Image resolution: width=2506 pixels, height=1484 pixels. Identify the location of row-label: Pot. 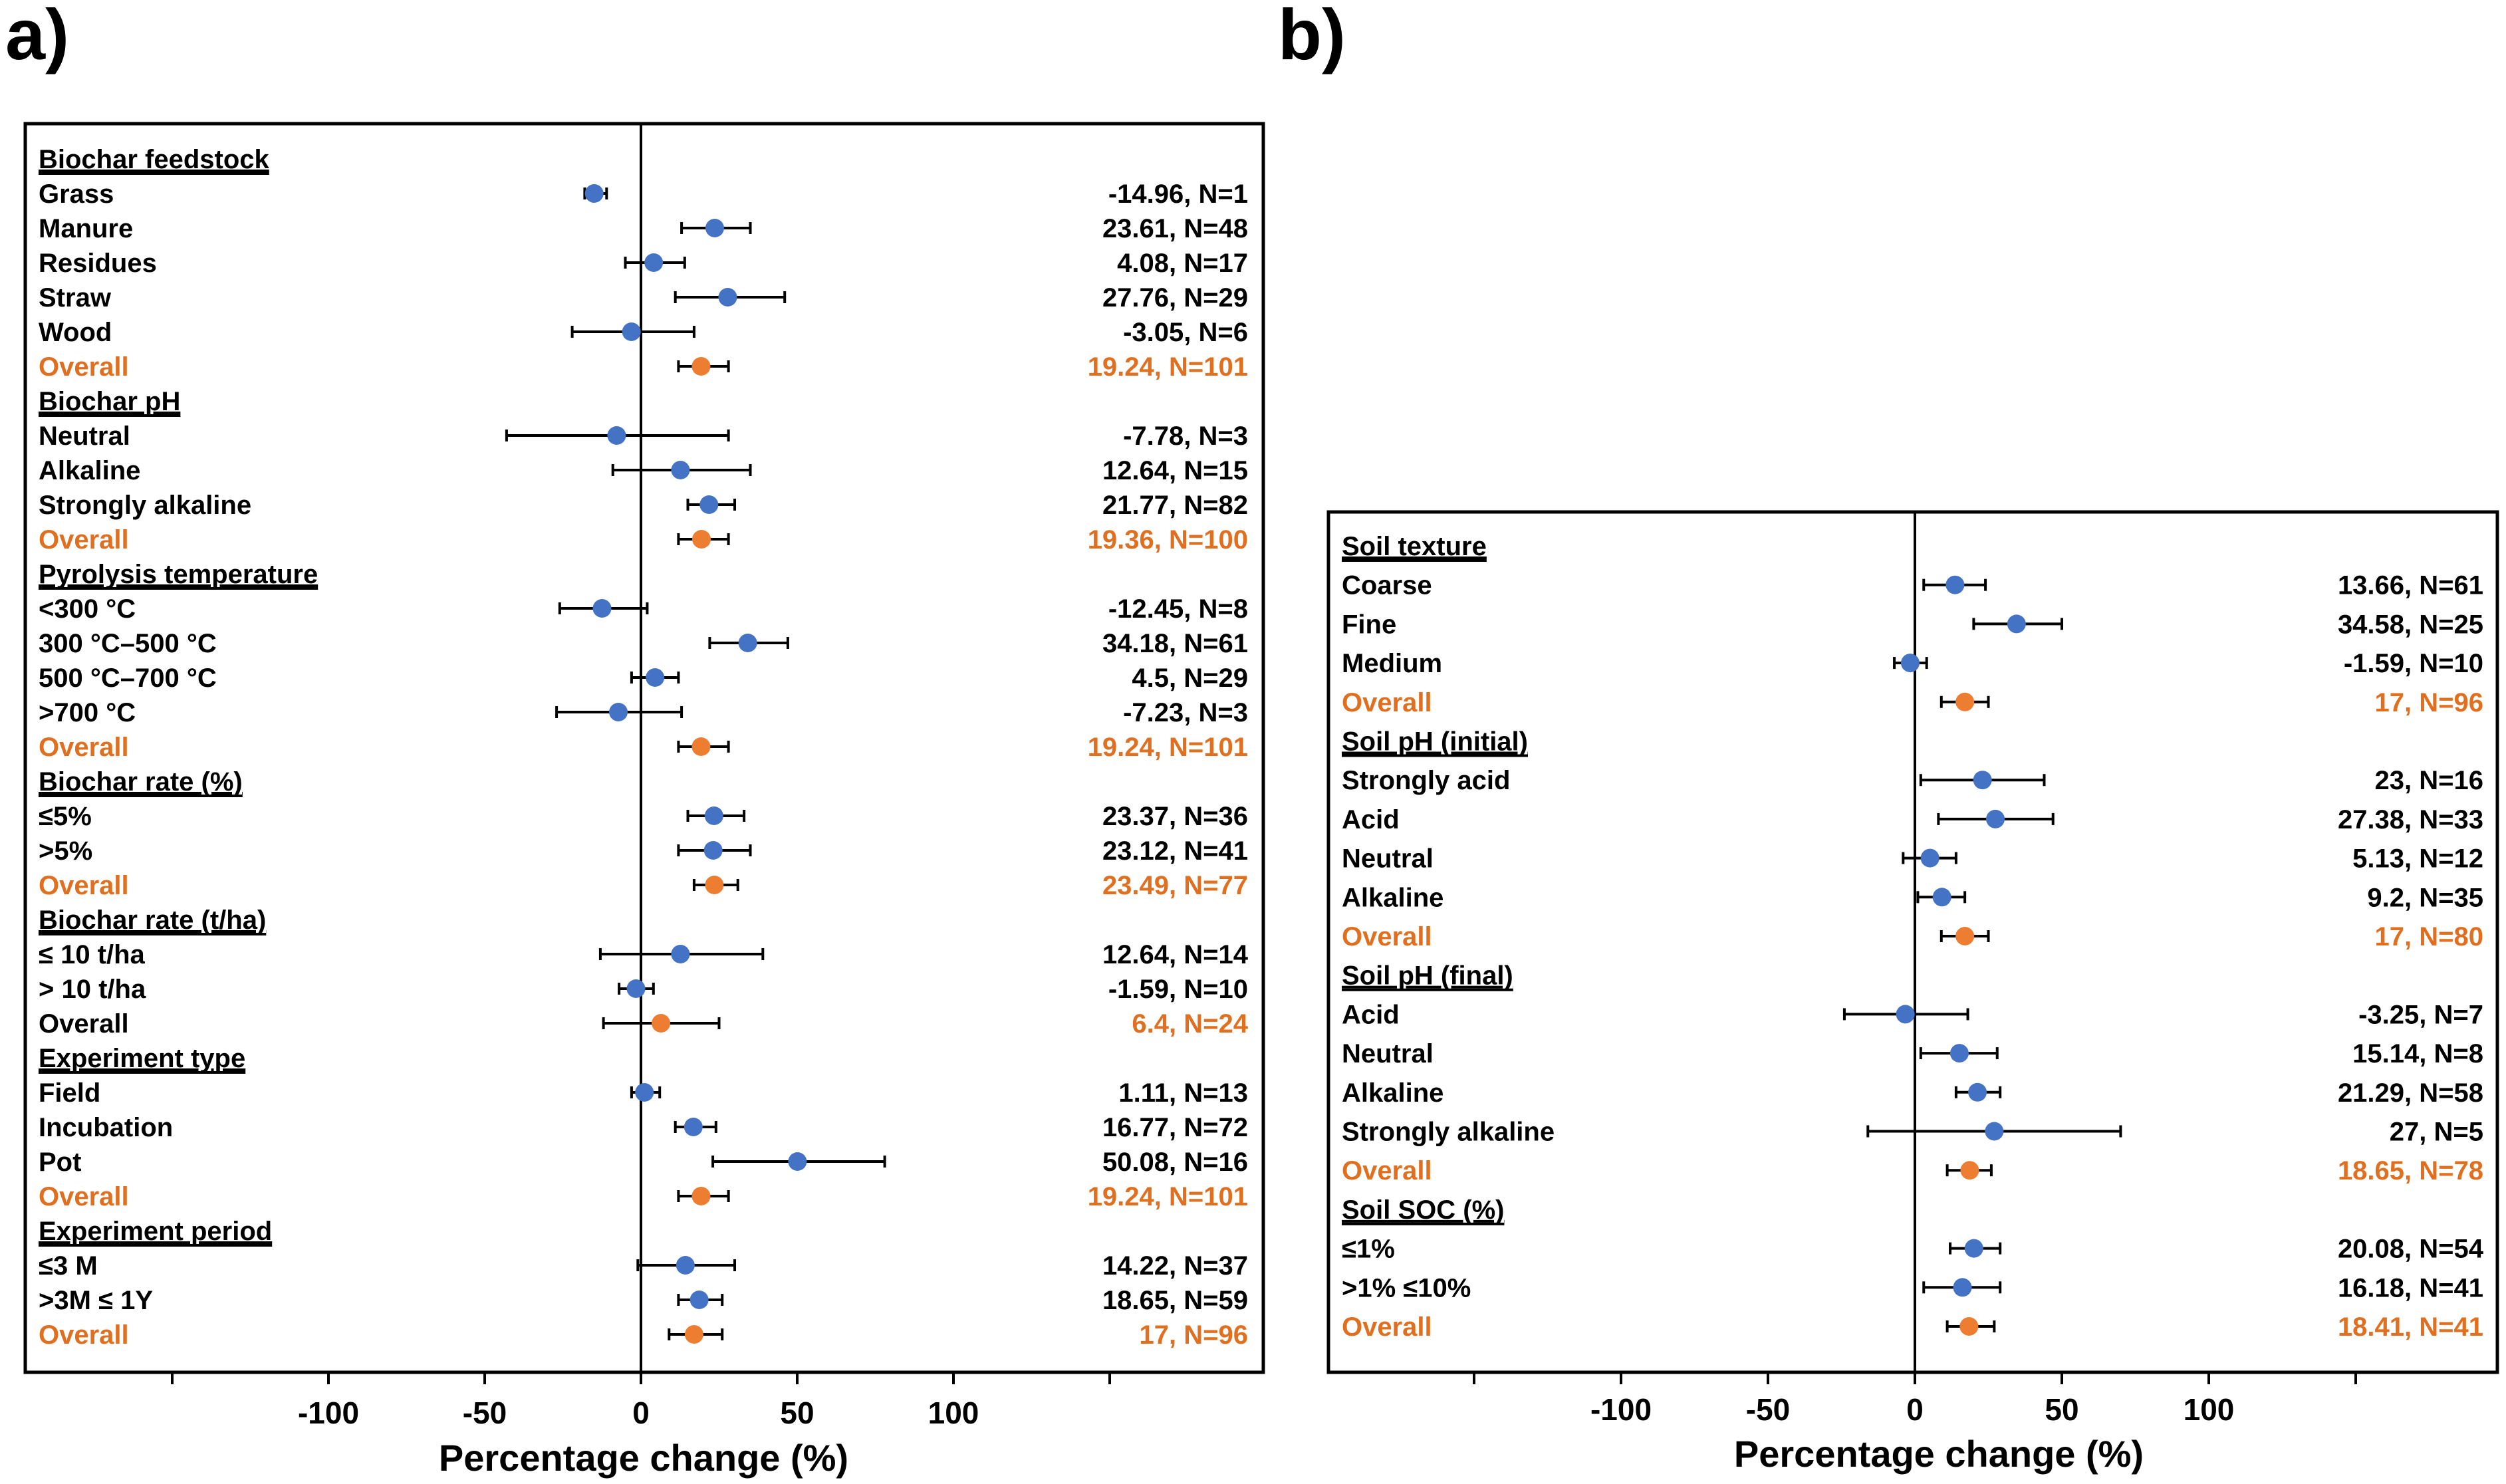
(60, 1162).